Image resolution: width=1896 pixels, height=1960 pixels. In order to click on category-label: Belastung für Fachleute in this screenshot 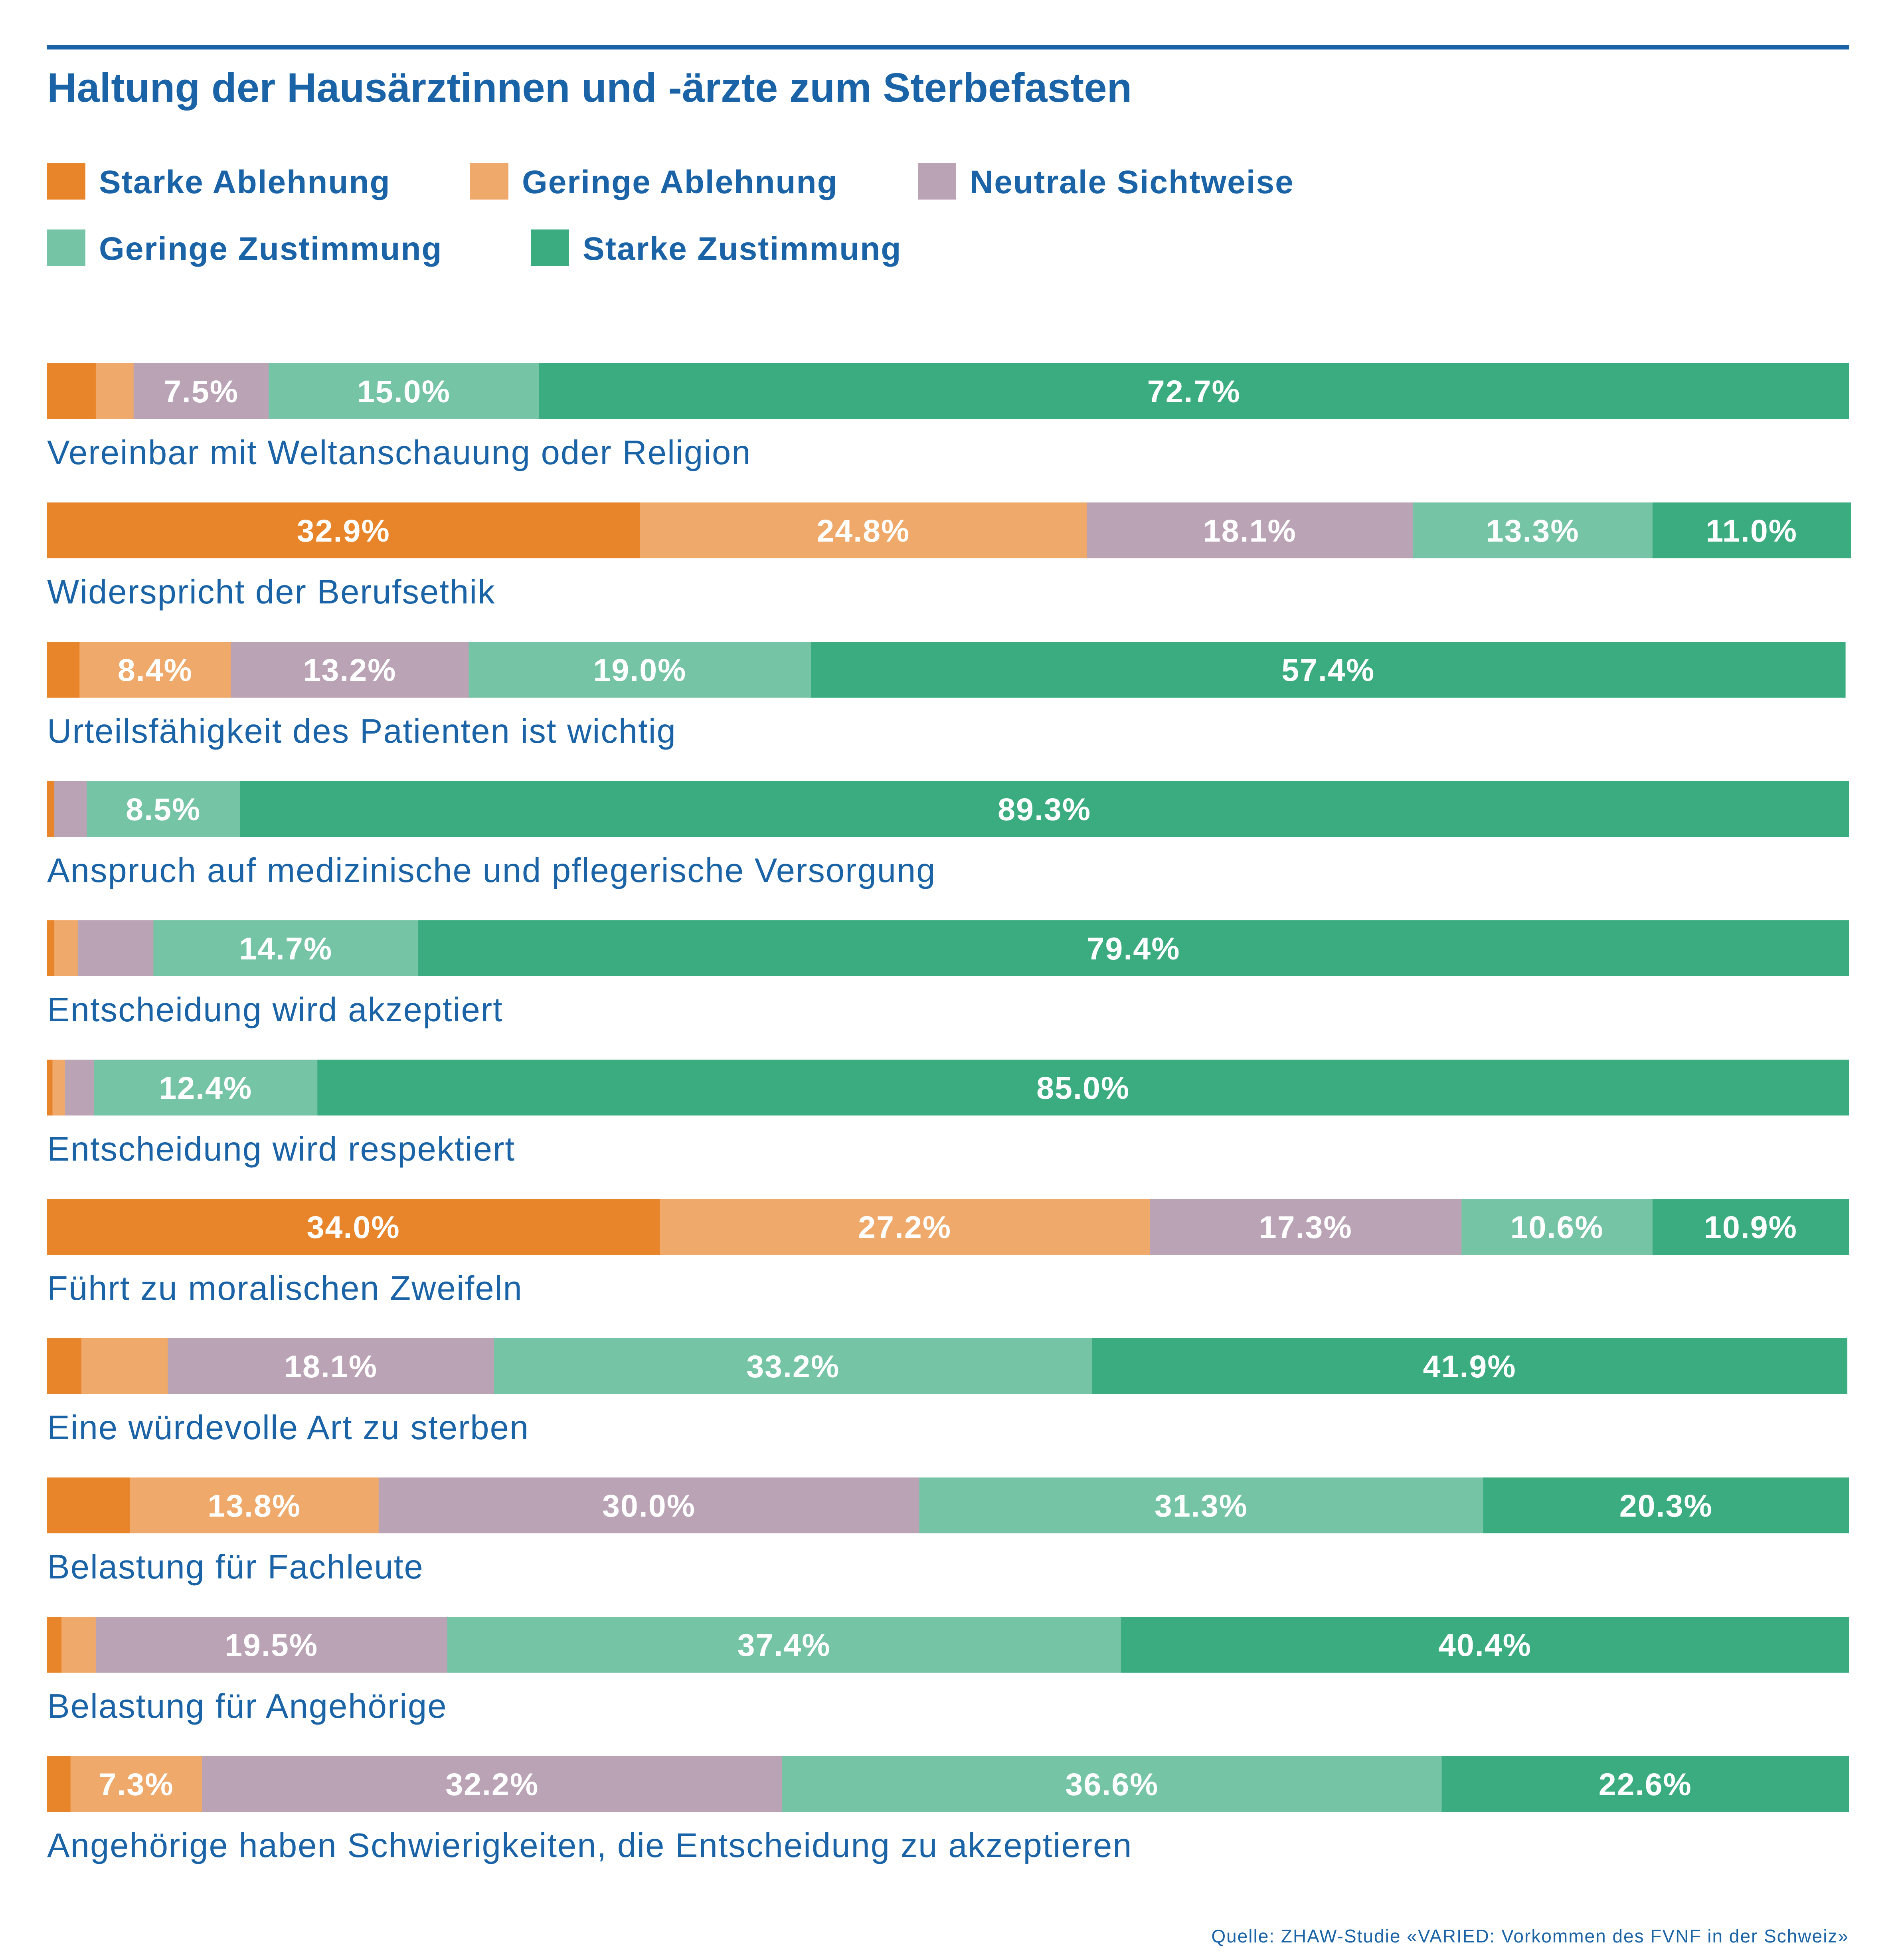, I will do `click(235, 1567)`.